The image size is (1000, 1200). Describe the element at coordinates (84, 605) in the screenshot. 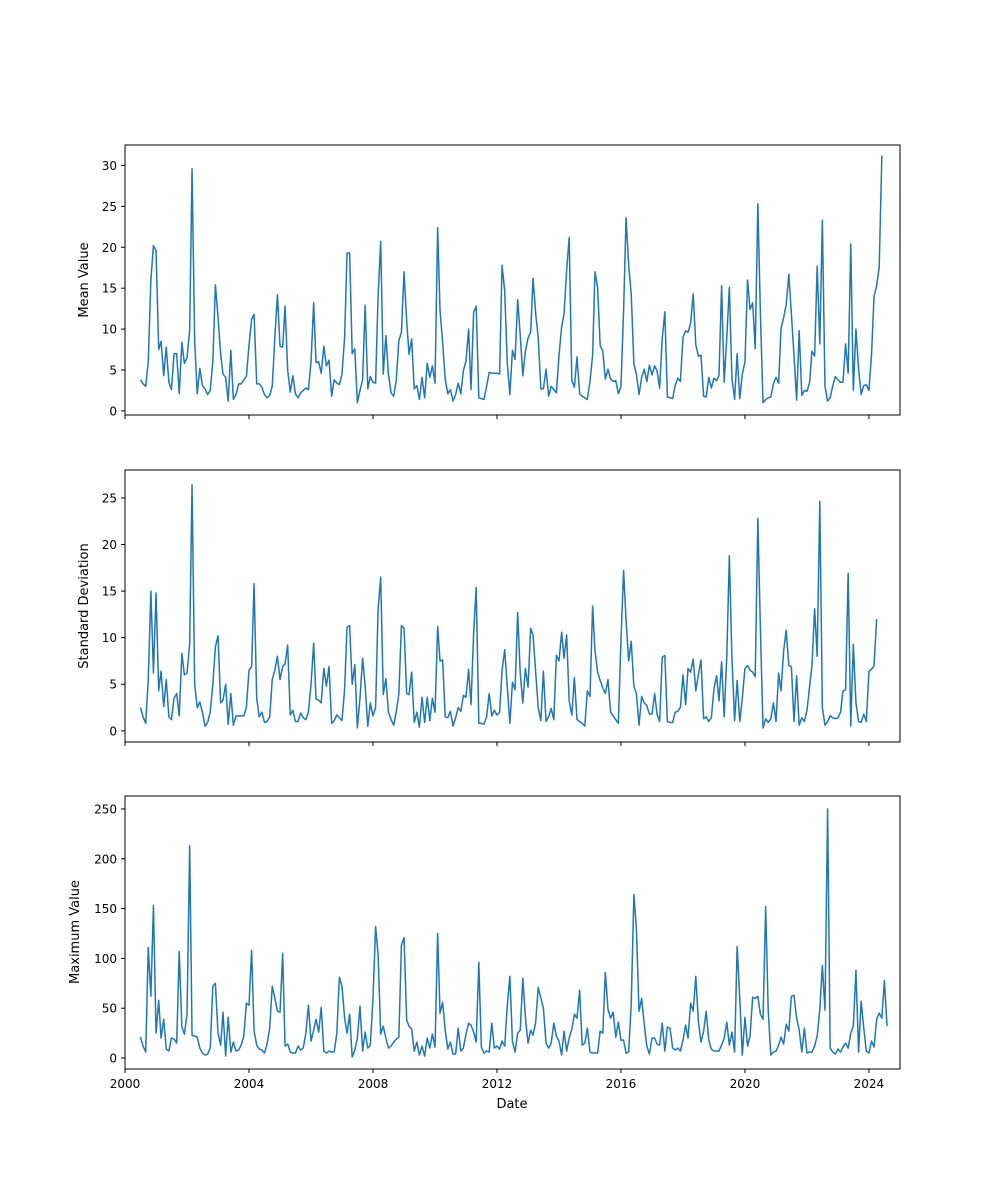

I see `std-dev-y-axis-label: Standard Deviation` at that location.